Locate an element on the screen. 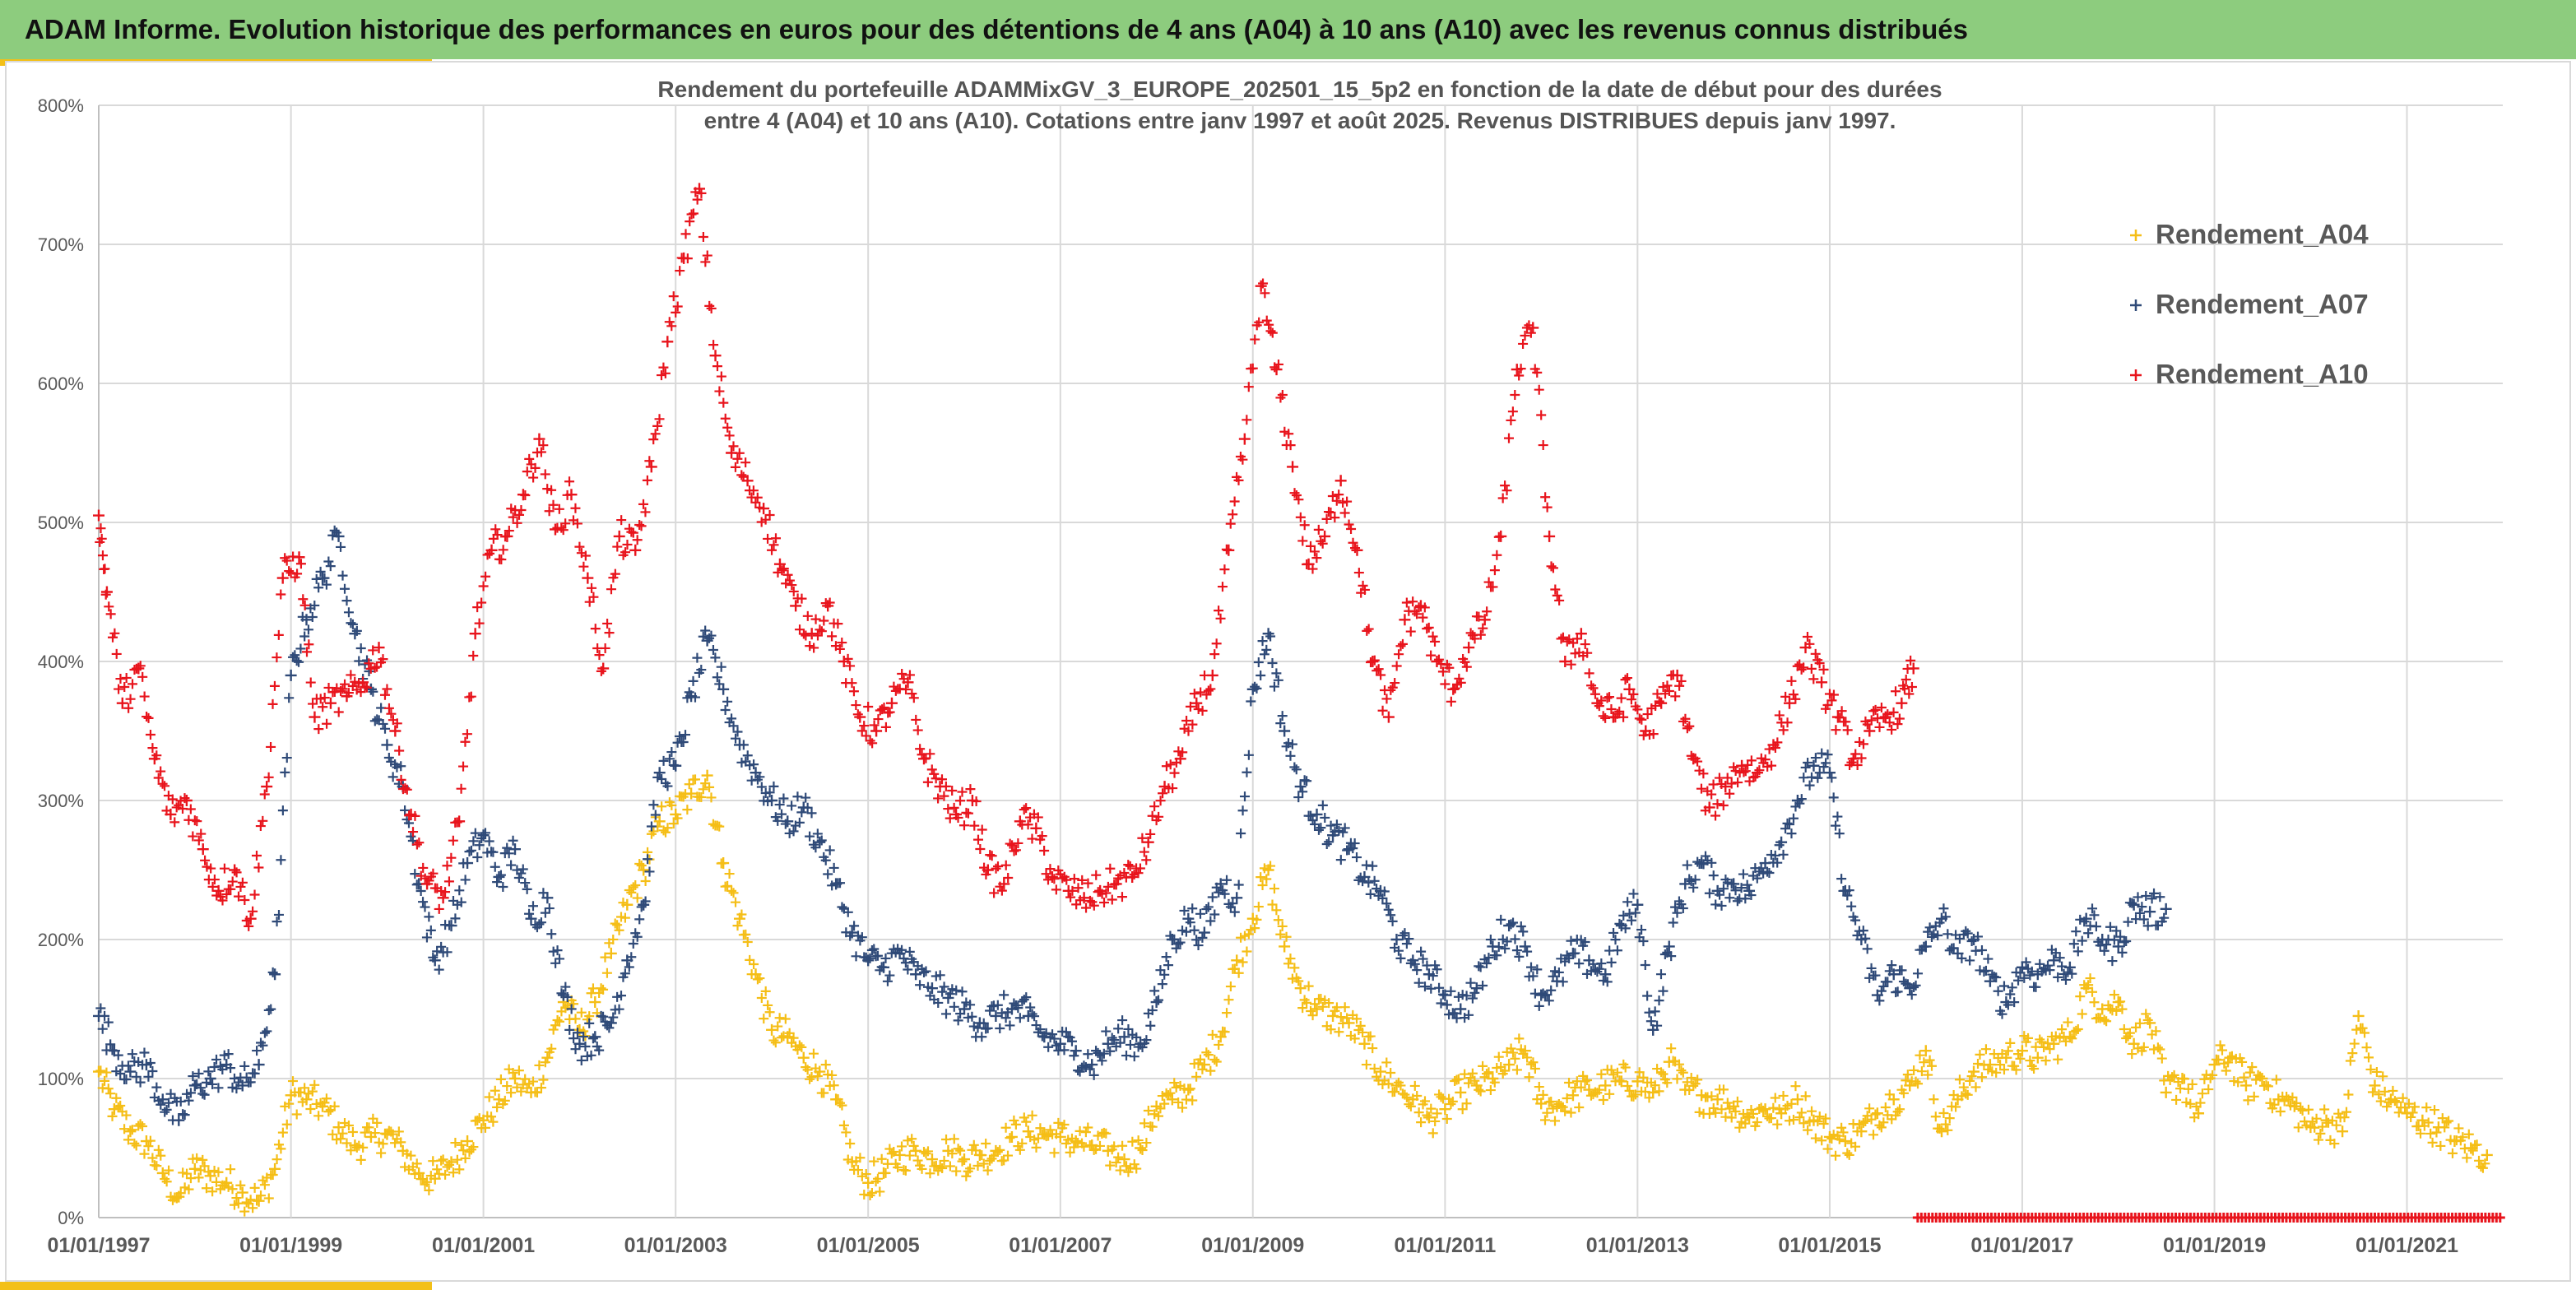 This screenshot has height=1290, width=2576. x-tick-label: 01/01/2001 is located at coordinates (483, 1245).